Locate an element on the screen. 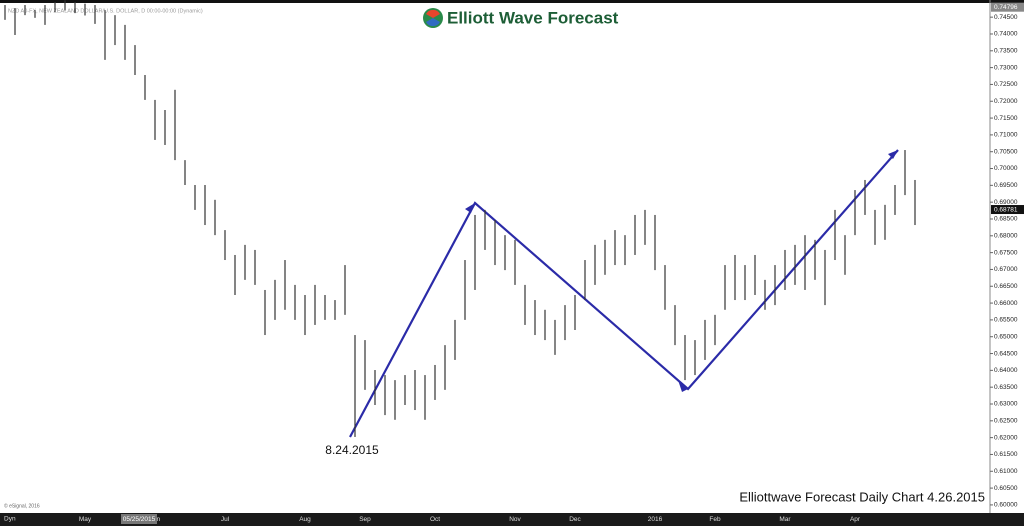  y-tick-label: 0.60000 is located at coordinates (1006, 505).